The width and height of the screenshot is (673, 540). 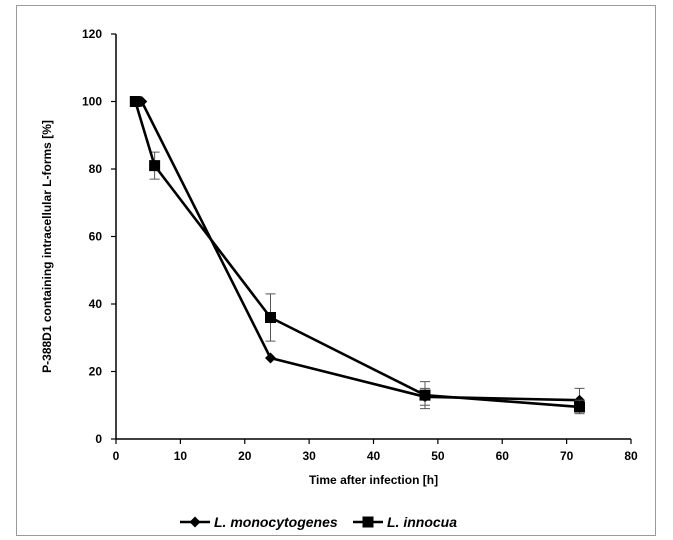 What do you see at coordinates (631, 456) in the screenshot?
I see `x-tick-label: 80` at bounding box center [631, 456].